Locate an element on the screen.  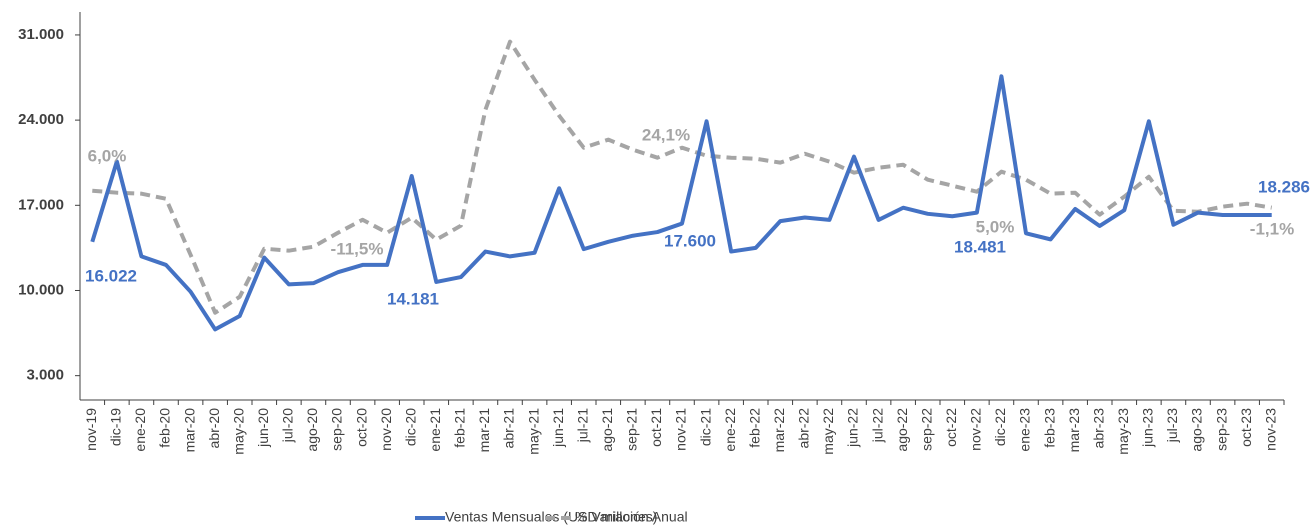
x-tick-label: sep-22 is located at coordinates (926, 429).